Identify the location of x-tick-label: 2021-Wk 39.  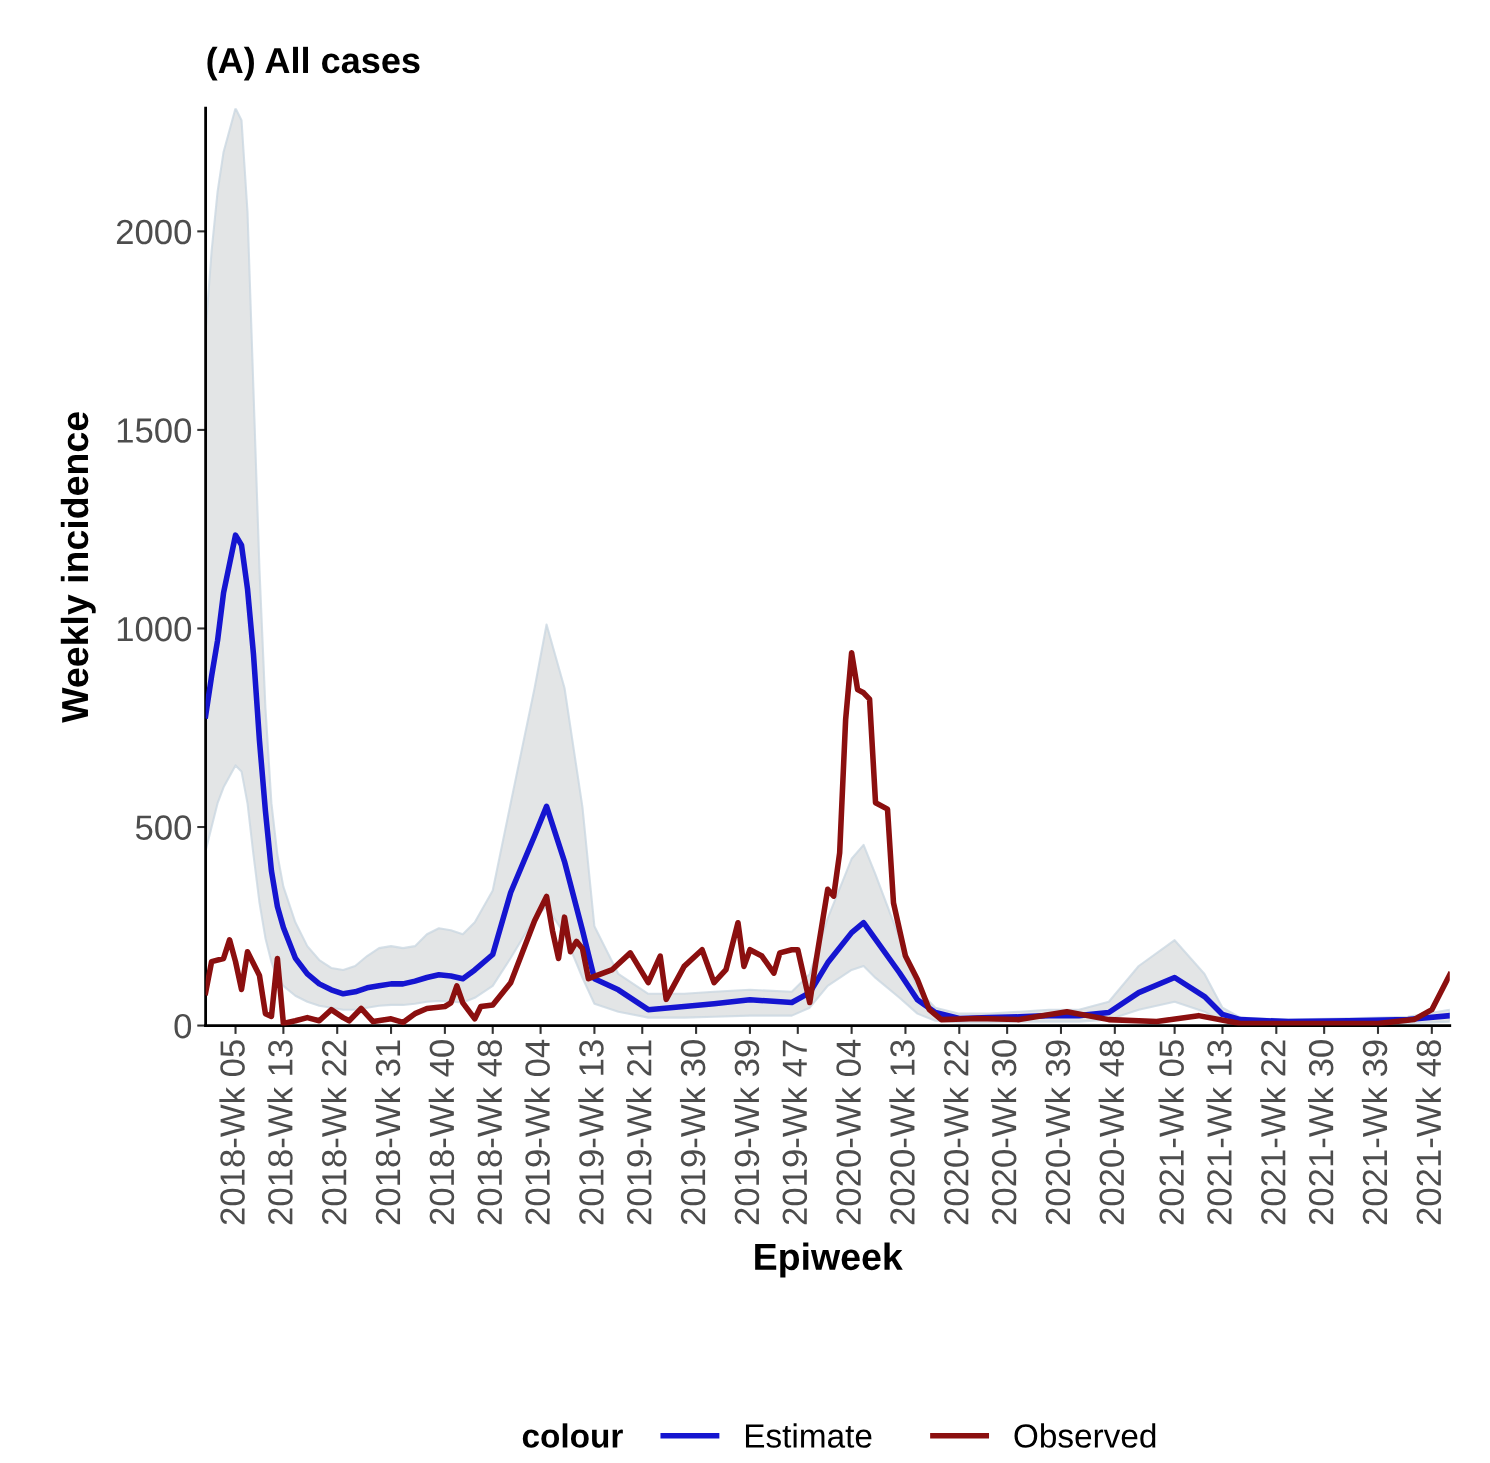
(1374, 1132).